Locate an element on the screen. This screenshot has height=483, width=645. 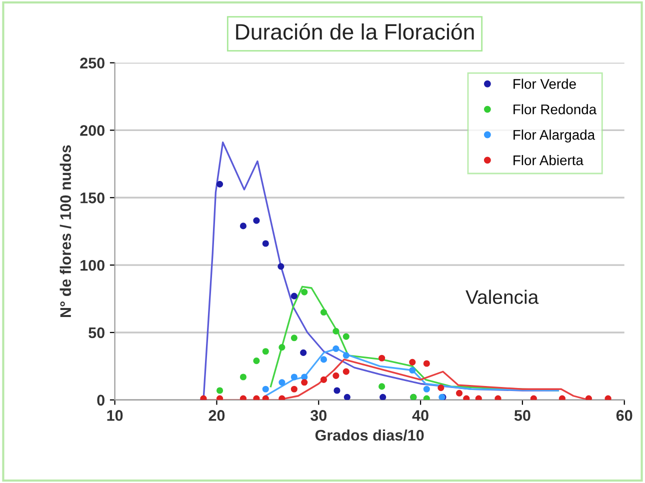
x-tick-label: 30 is located at coordinates (318, 415).